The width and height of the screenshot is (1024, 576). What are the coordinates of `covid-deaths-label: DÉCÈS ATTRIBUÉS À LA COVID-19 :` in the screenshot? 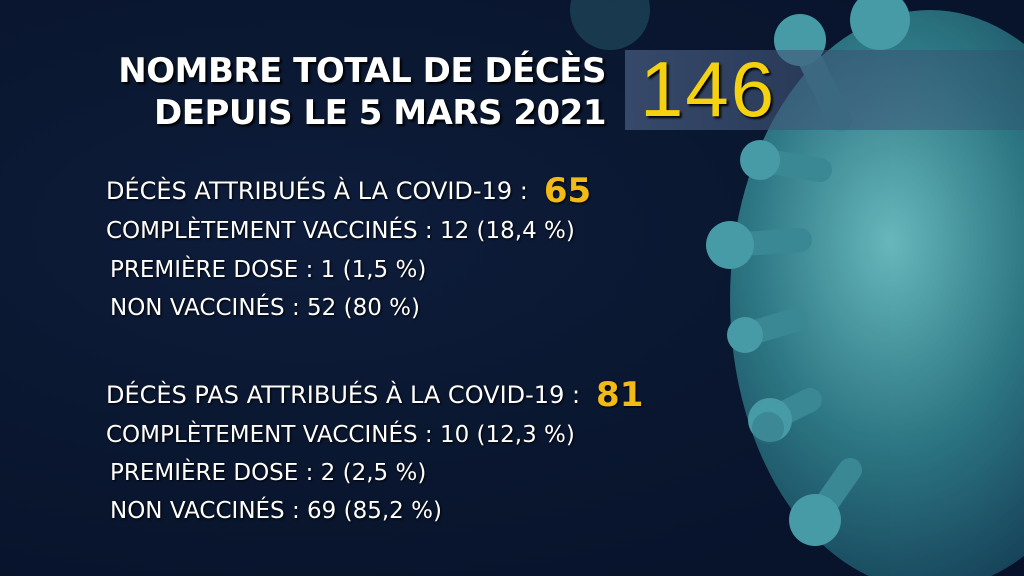 It's located at (317, 191).